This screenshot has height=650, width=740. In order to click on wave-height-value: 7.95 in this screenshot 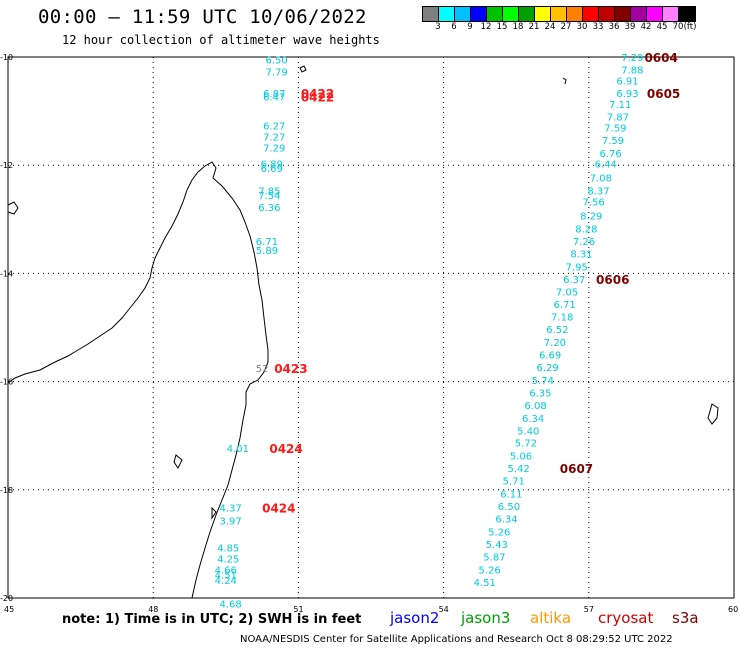, I will do `click(577, 267)`.